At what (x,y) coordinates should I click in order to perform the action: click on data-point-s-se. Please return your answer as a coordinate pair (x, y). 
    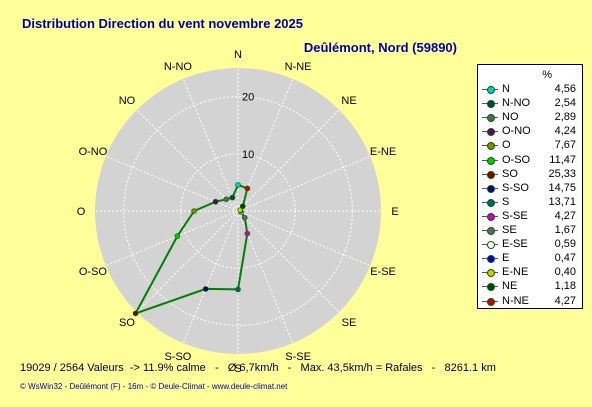
    Looking at the image, I should click on (247, 233).